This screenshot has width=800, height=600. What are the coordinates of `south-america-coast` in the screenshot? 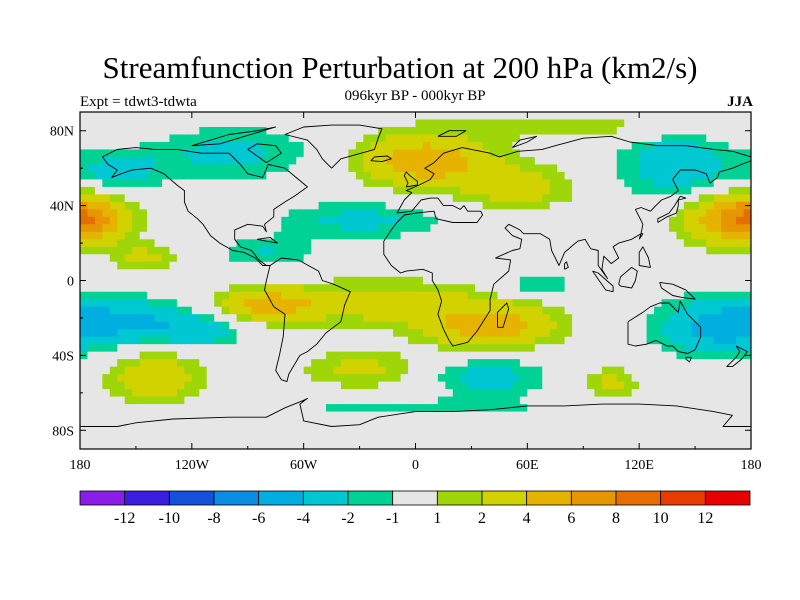 It's located at (307, 320).